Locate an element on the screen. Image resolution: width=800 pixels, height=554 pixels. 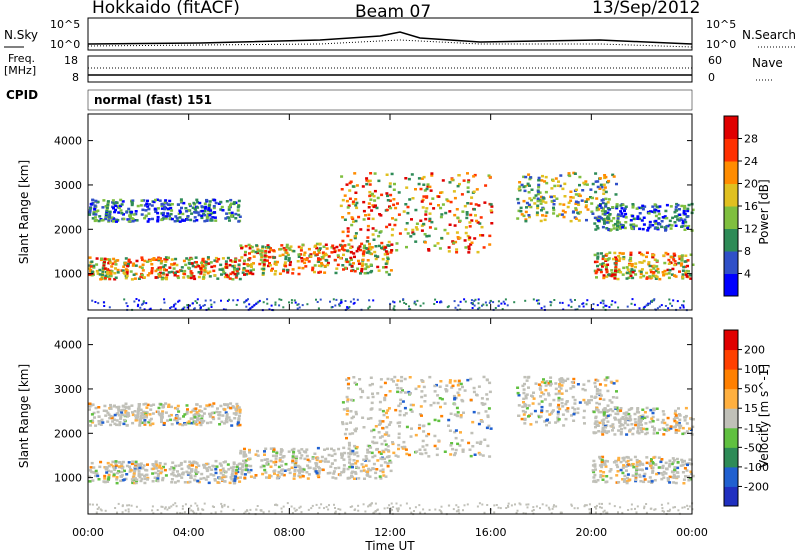
colorbar-segment is located at coordinates (731, 195).